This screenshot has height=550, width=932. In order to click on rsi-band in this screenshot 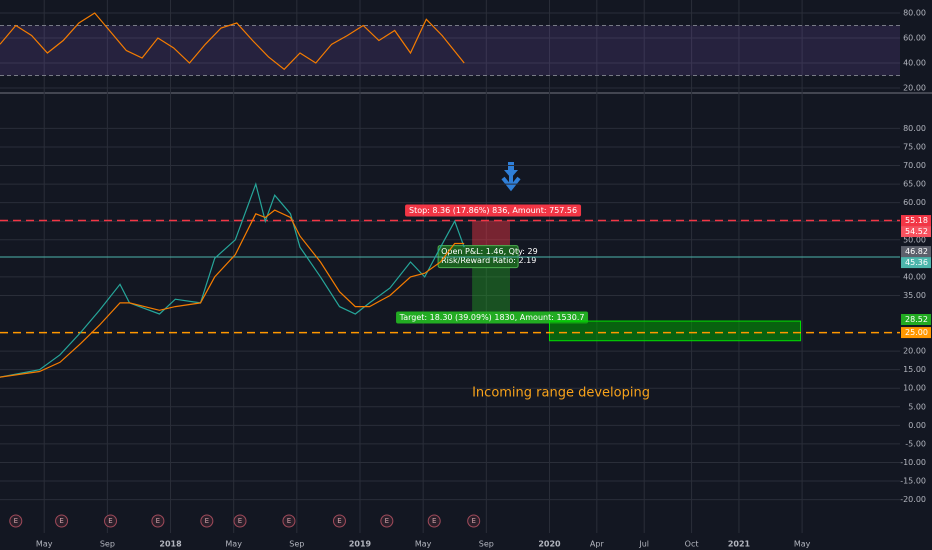, I will do `click(450, 50)`.